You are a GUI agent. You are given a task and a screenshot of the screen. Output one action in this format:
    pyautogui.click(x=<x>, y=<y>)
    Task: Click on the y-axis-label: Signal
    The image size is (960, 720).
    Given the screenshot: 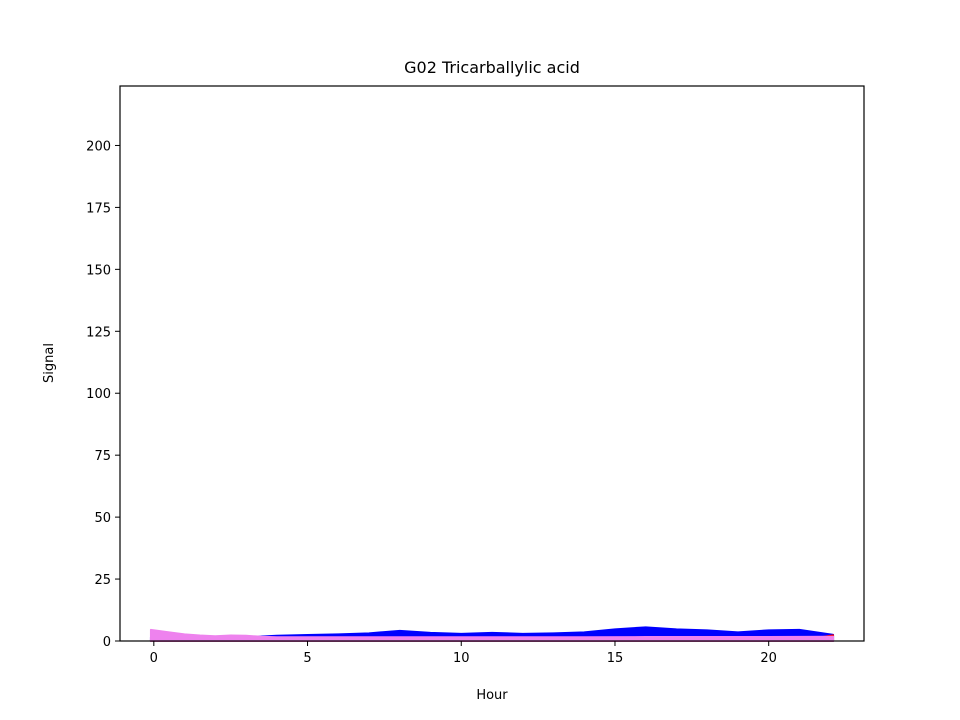 What is the action you would take?
    pyautogui.click(x=49, y=363)
    